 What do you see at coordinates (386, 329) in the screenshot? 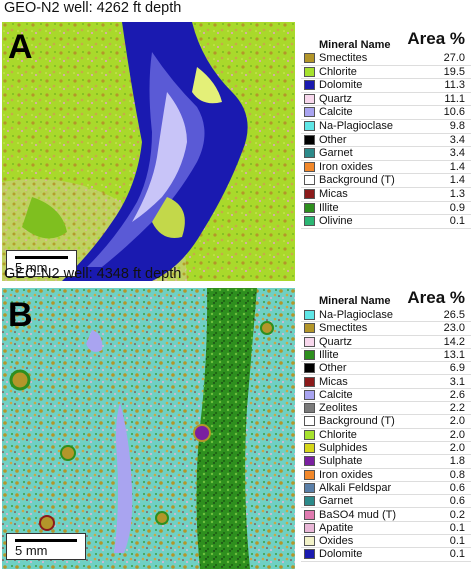
I see `legend-row: Smectites 23.0` at bounding box center [386, 329].